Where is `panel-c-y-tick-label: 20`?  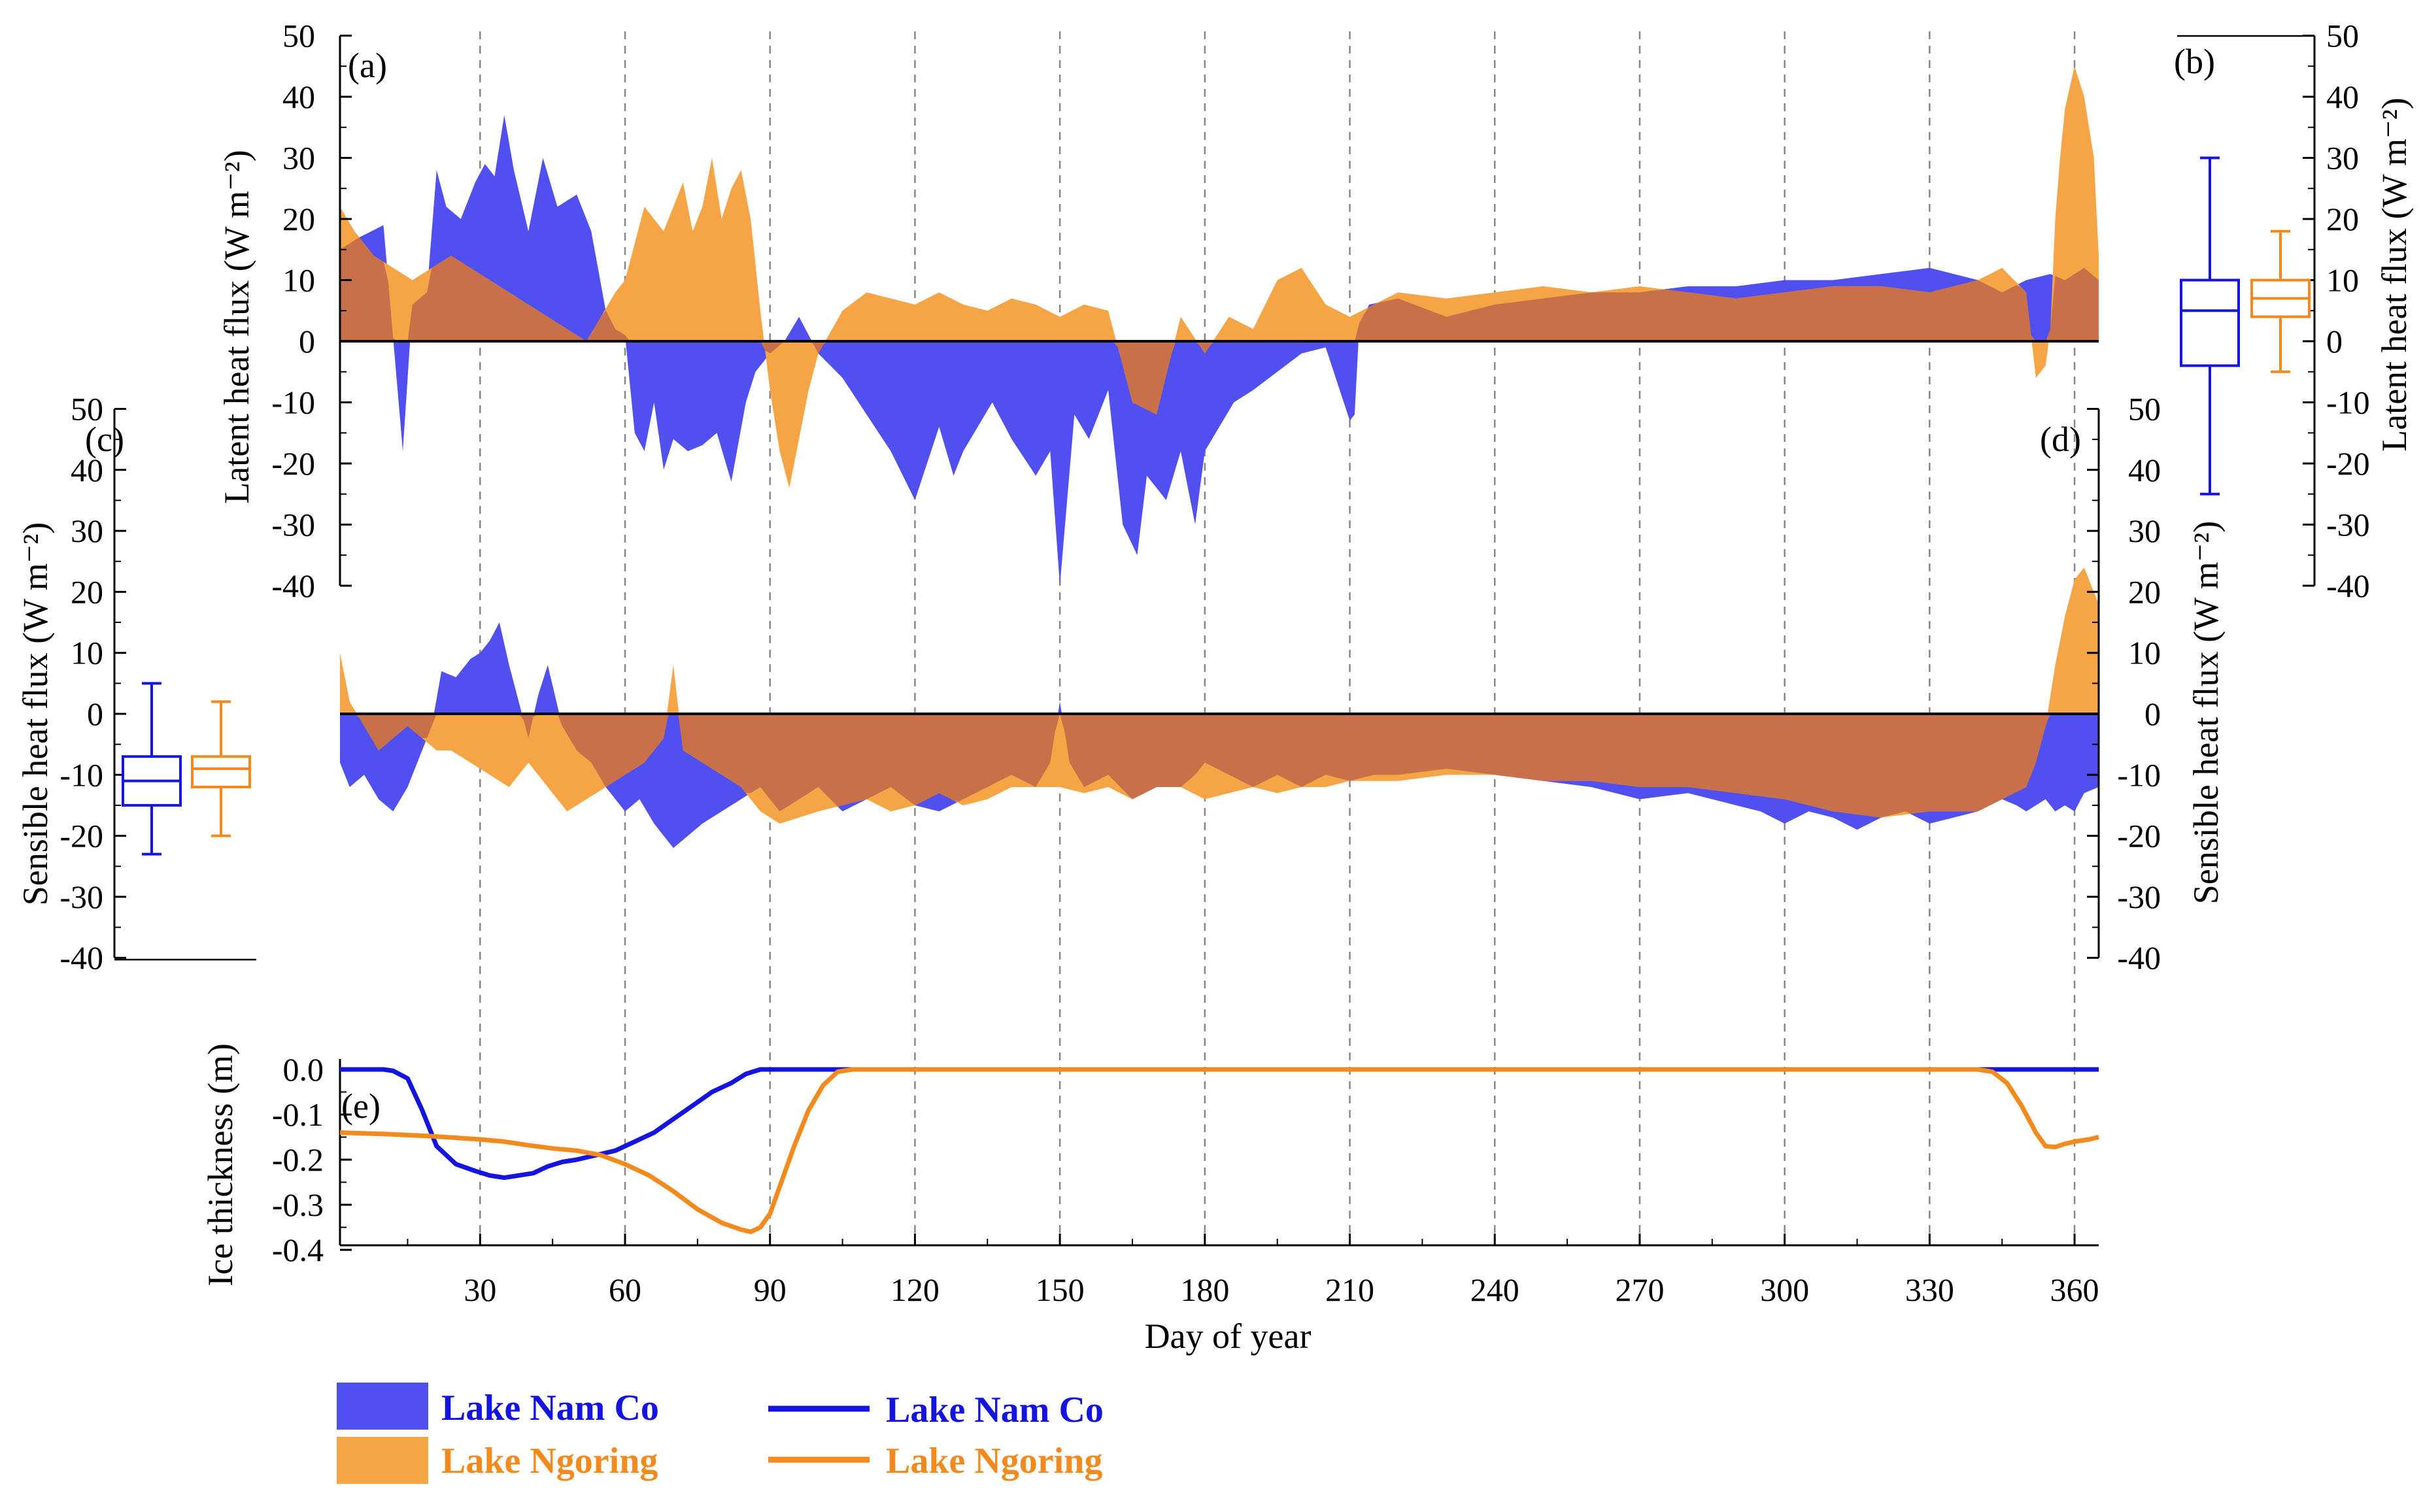
panel-c-y-tick-label: 20 is located at coordinates (87, 591).